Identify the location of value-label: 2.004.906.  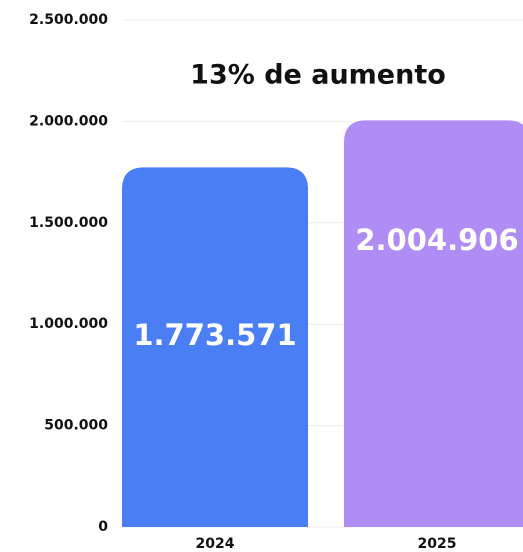
(436, 240).